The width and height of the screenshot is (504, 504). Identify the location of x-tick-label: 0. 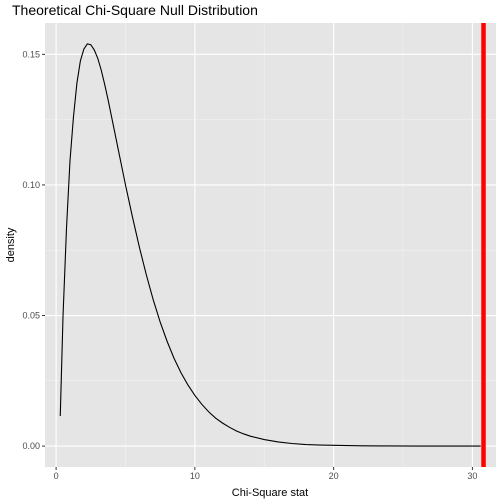
(56, 476).